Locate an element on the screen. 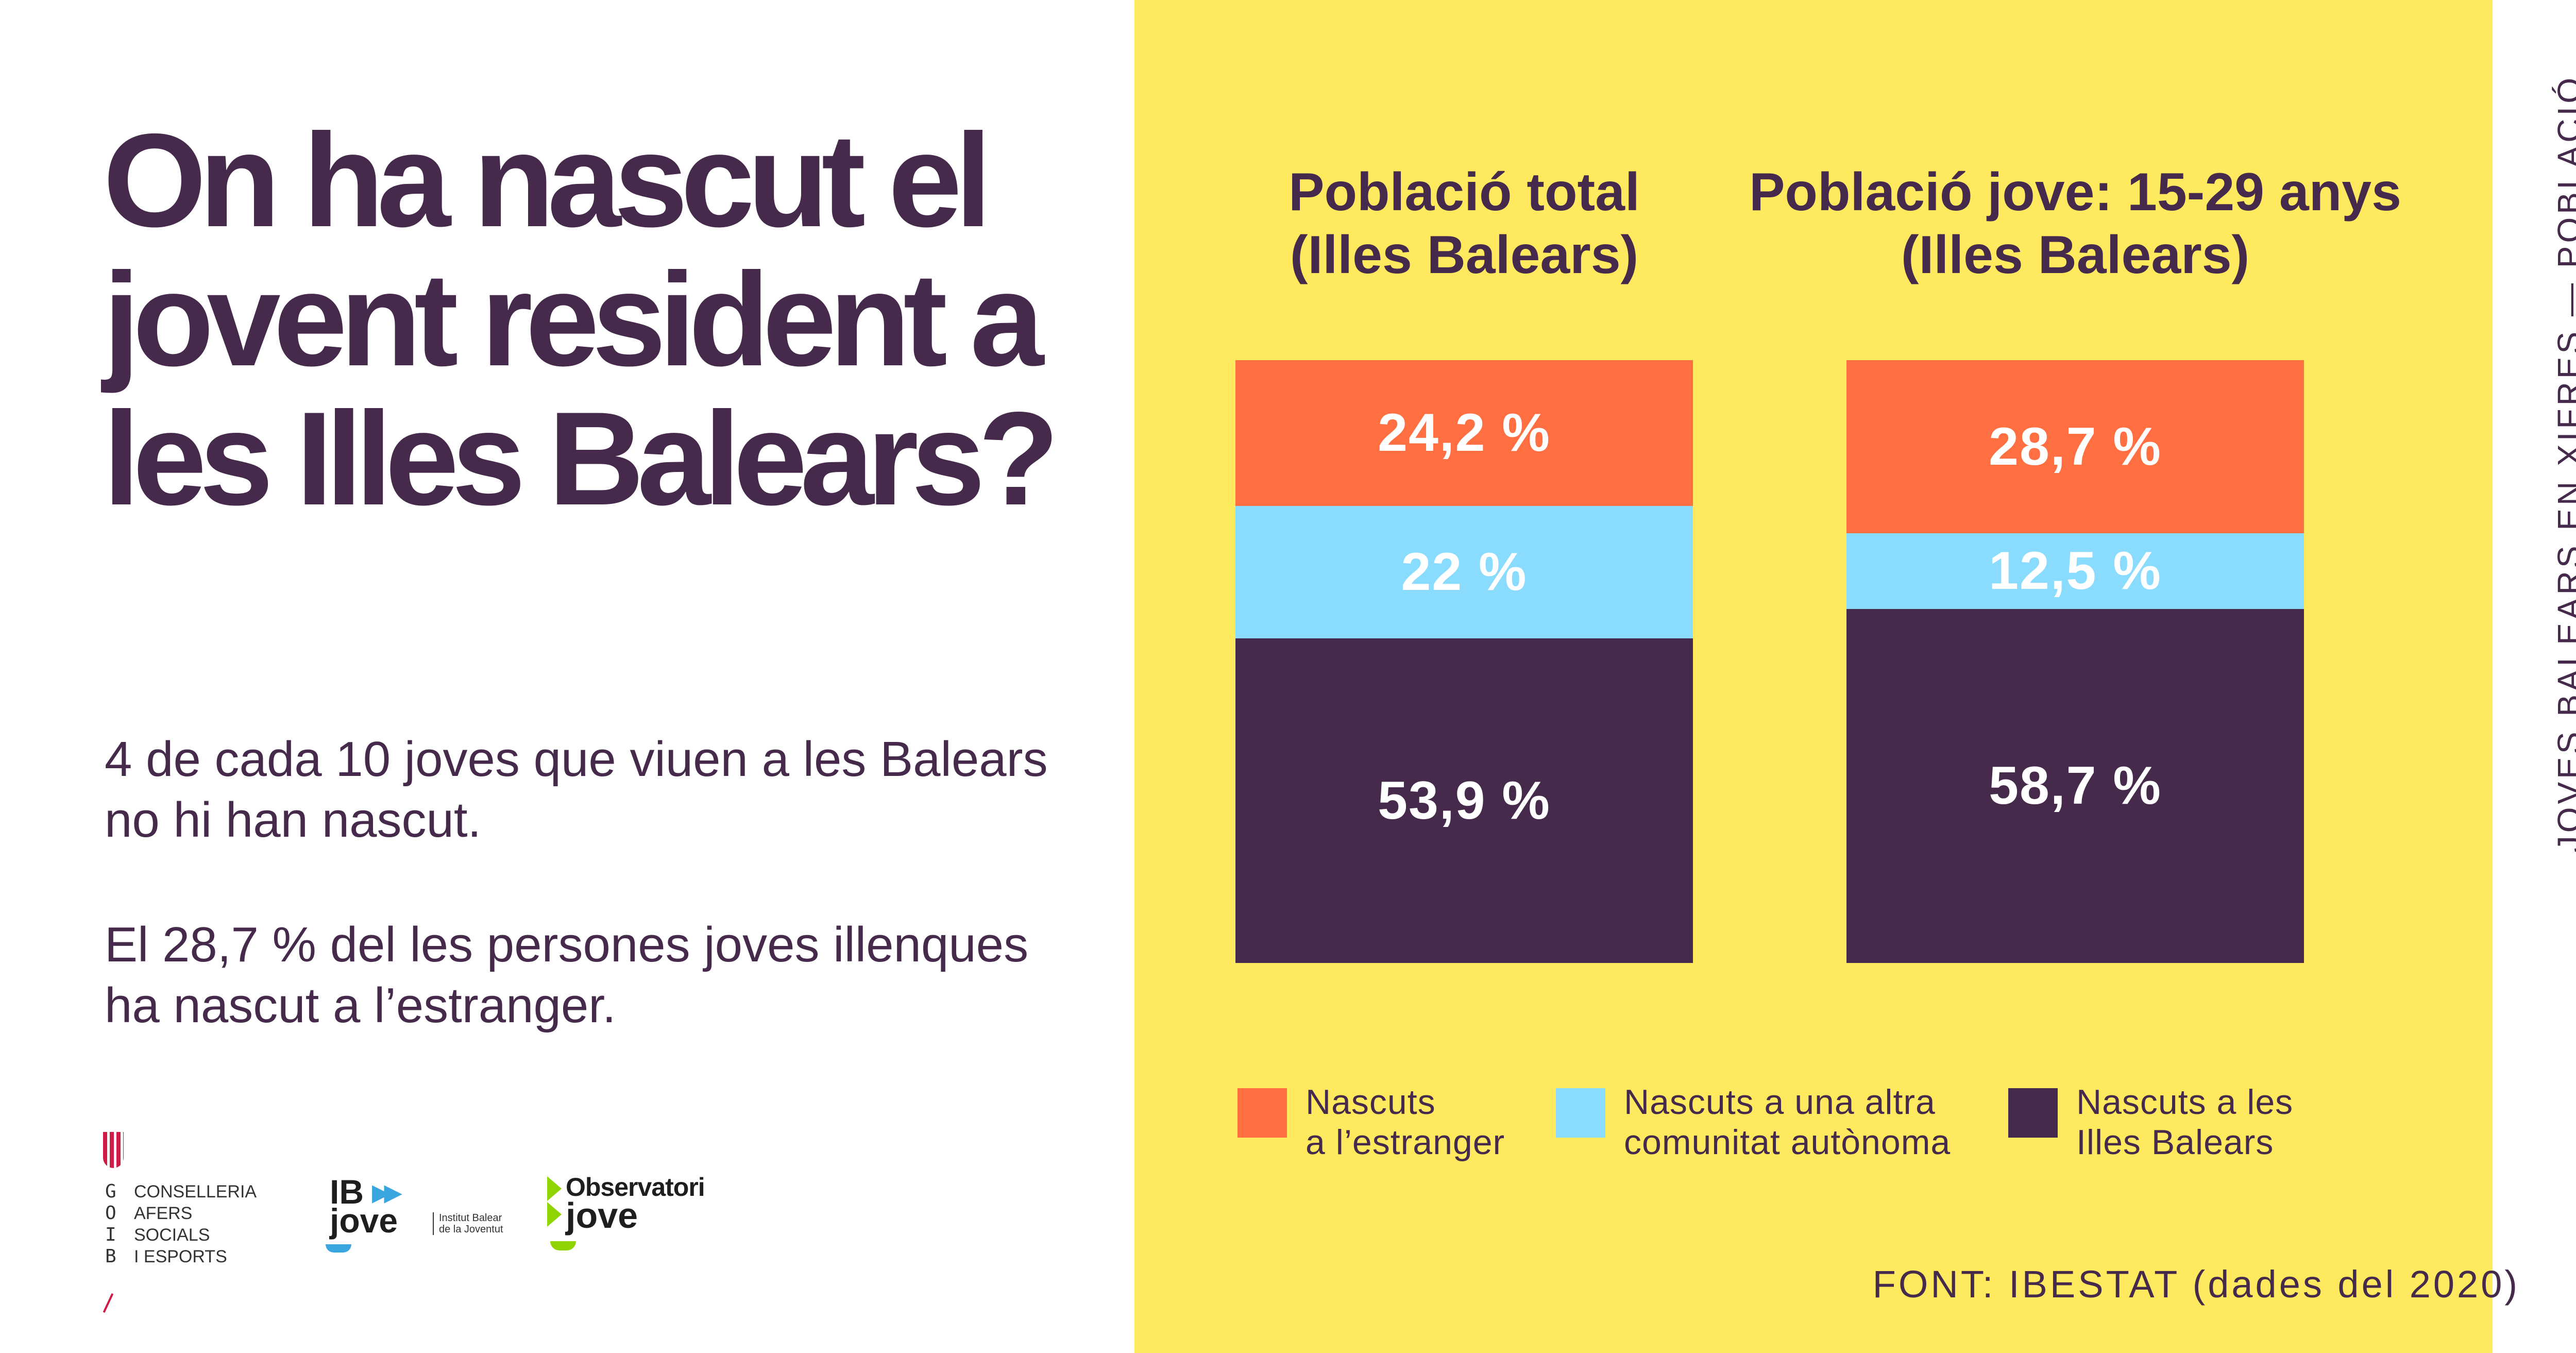 Image resolution: width=2576 pixels, height=1353 pixels. title-line: les Illes Balears? is located at coordinates (581, 458).